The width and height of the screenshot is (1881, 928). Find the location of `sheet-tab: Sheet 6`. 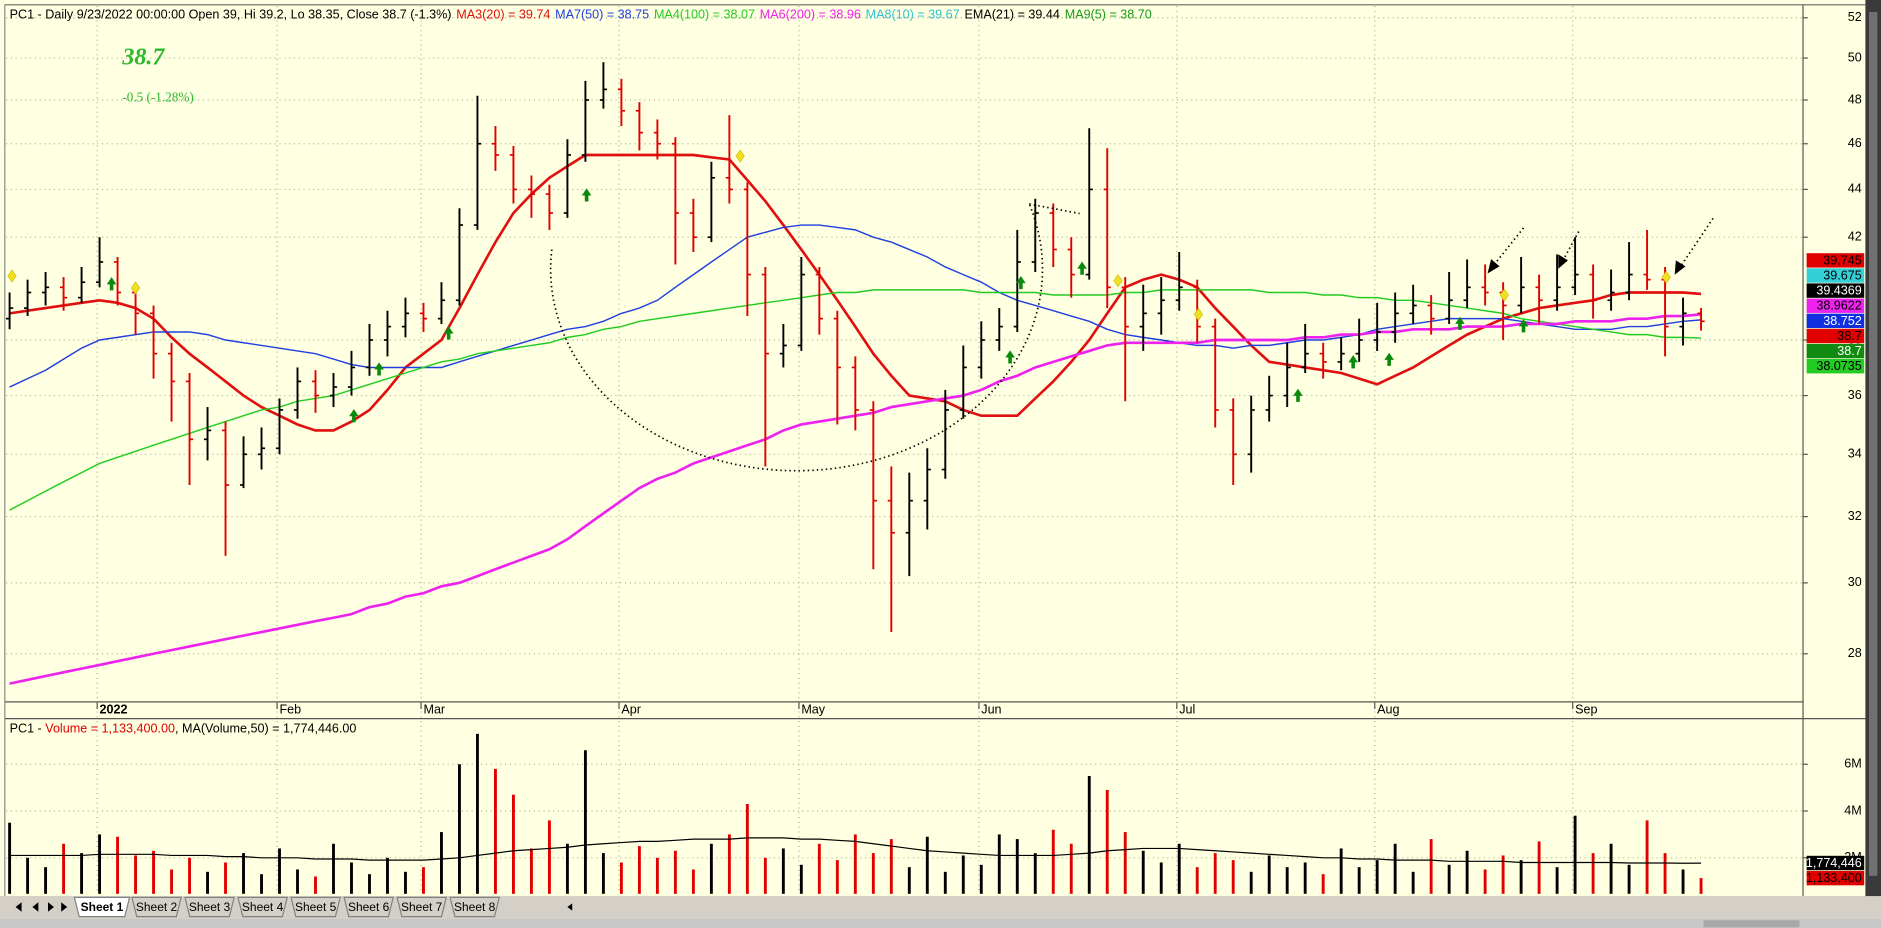

sheet-tab: Sheet 6 is located at coordinates (369, 907).